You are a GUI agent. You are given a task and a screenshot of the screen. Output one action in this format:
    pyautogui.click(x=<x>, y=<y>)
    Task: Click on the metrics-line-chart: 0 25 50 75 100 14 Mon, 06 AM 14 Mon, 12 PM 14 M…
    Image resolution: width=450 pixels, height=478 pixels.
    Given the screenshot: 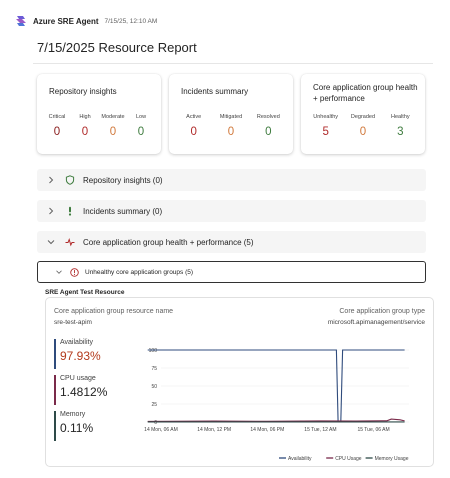 What is the action you would take?
    pyautogui.click(x=276, y=405)
    